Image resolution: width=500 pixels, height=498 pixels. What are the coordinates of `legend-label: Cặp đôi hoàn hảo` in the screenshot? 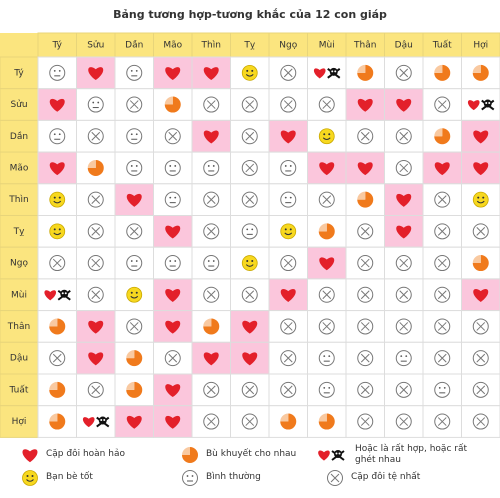 It's located at (85, 454).